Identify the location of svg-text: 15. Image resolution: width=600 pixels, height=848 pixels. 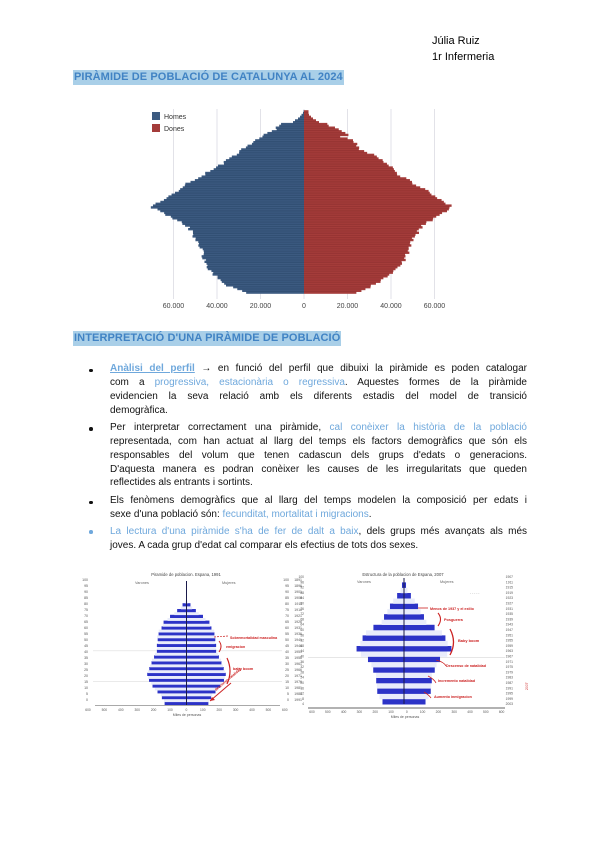
(287, 682).